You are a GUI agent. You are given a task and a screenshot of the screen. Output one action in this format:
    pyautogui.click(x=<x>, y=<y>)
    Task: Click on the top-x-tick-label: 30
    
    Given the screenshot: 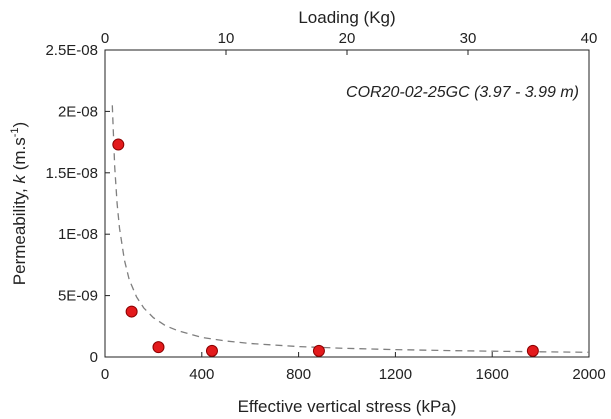 What is the action you would take?
    pyautogui.click(x=468, y=38)
    